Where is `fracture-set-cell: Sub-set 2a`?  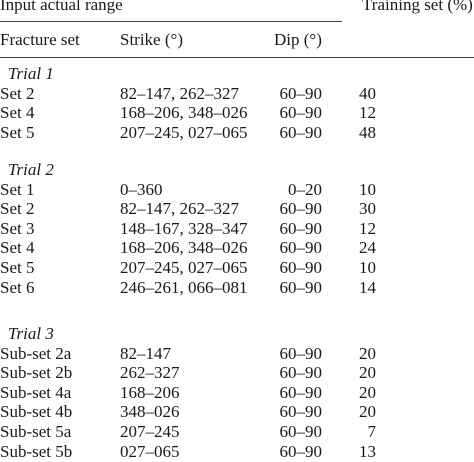
fracture-set-cell: Sub-set 2a is located at coordinates (36, 353).